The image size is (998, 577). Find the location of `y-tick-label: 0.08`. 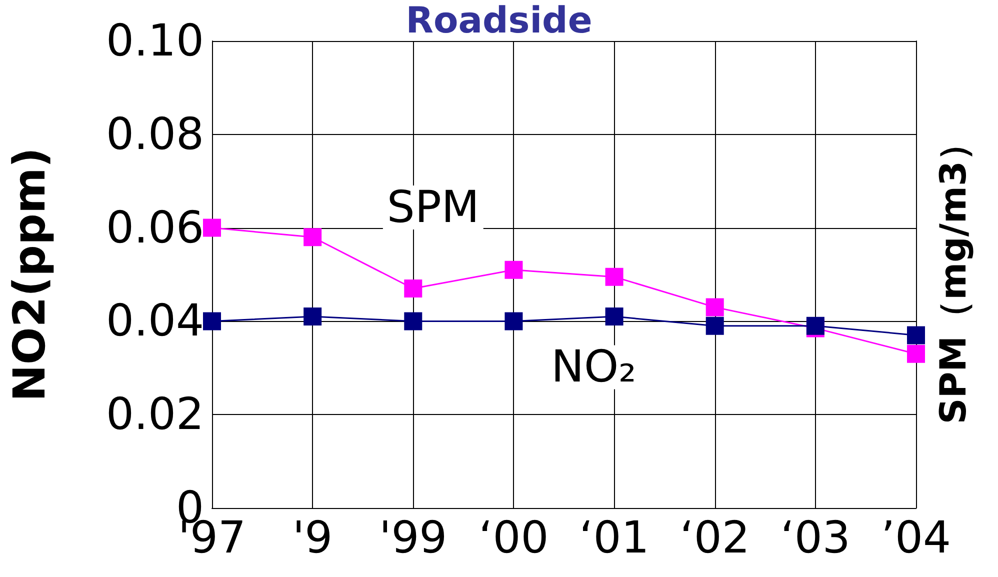

y-tick-label: 0.08 is located at coordinates (155, 134).